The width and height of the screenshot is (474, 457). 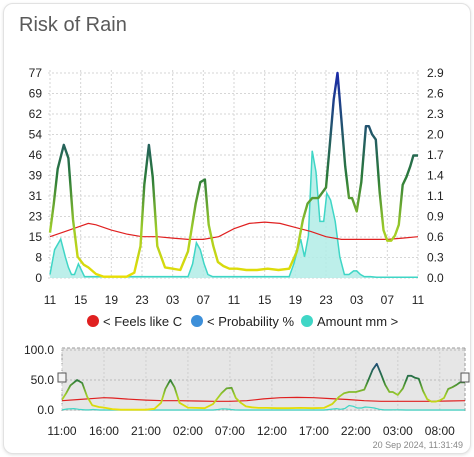 I want to click on nav-x-tick-label: 16:00, so click(x=104, y=431).